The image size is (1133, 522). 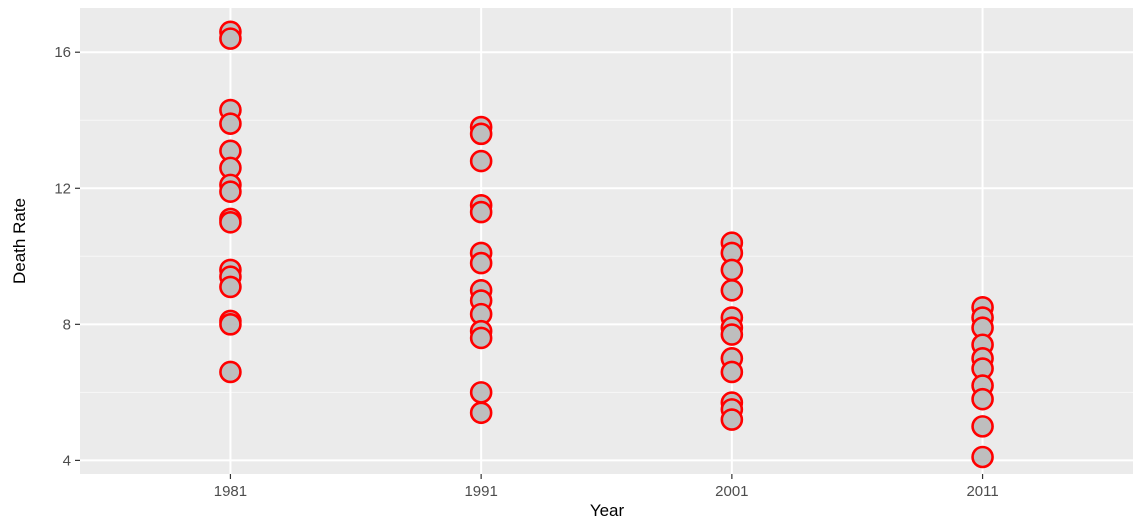 I want to click on y-tick-label: 16, so click(x=62, y=52).